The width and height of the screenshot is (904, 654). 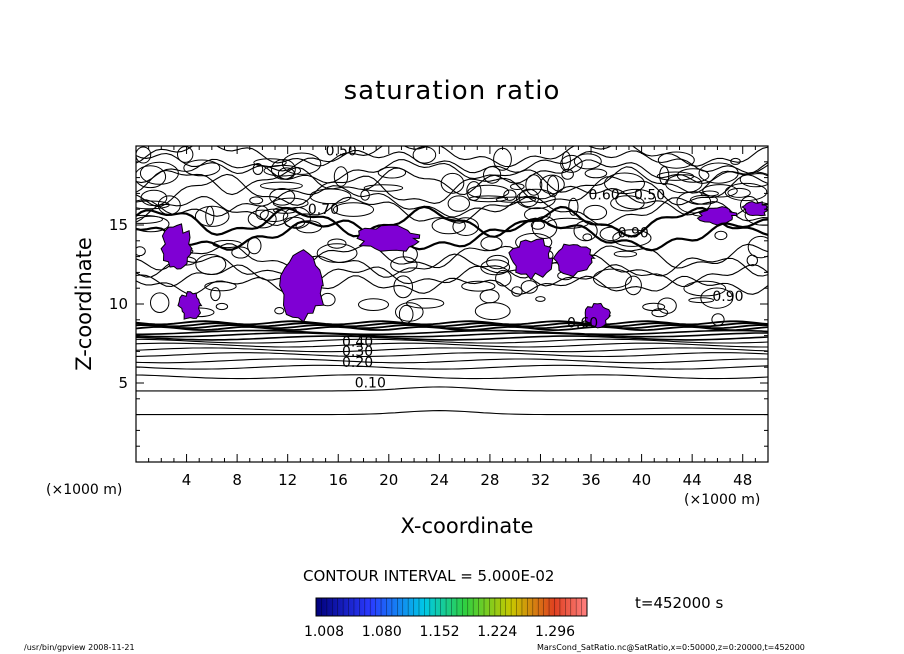 I want to click on colorbar-tick-label: 1.080, so click(x=382, y=632).